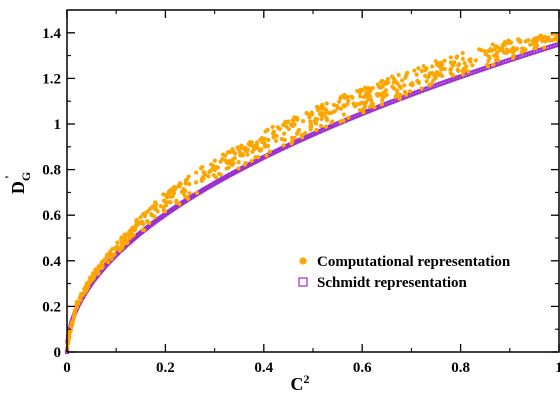 The image size is (560, 394). I want to click on legend-label-schmidt: Schmidt representation, so click(392, 283).